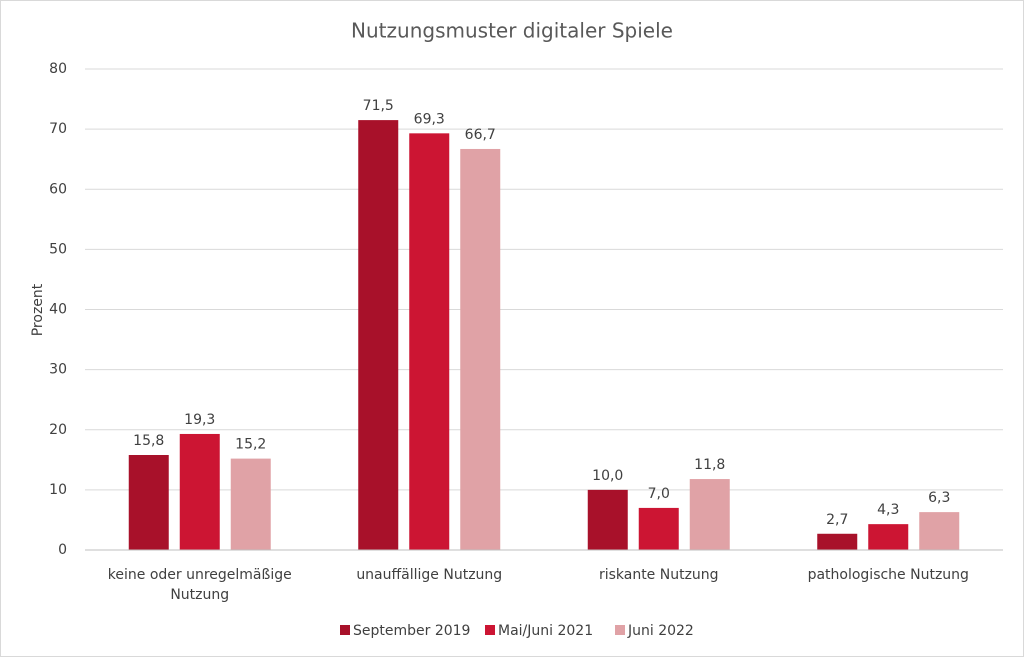 This screenshot has width=1024, height=657. What do you see at coordinates (429, 575) in the screenshot?
I see `x-tick-label: unauffällige Nutzung` at bounding box center [429, 575].